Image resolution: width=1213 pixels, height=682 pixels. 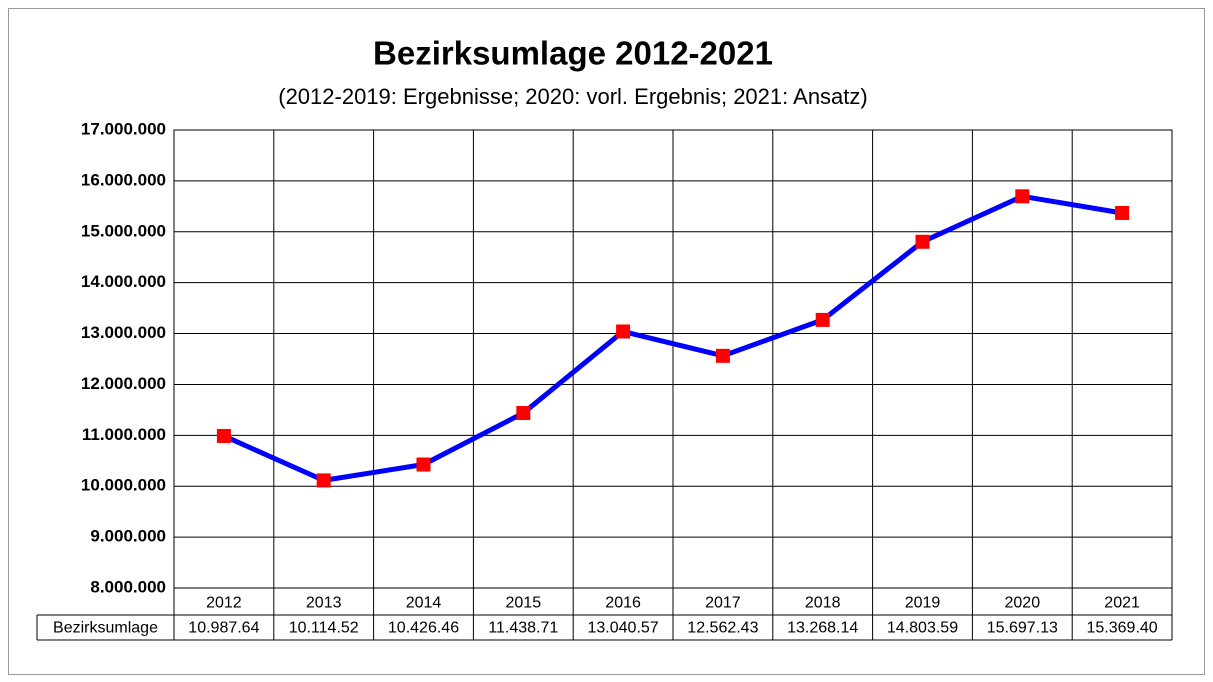 What do you see at coordinates (523, 628) in the screenshot?
I see `table-value: 11.438.71` at bounding box center [523, 628].